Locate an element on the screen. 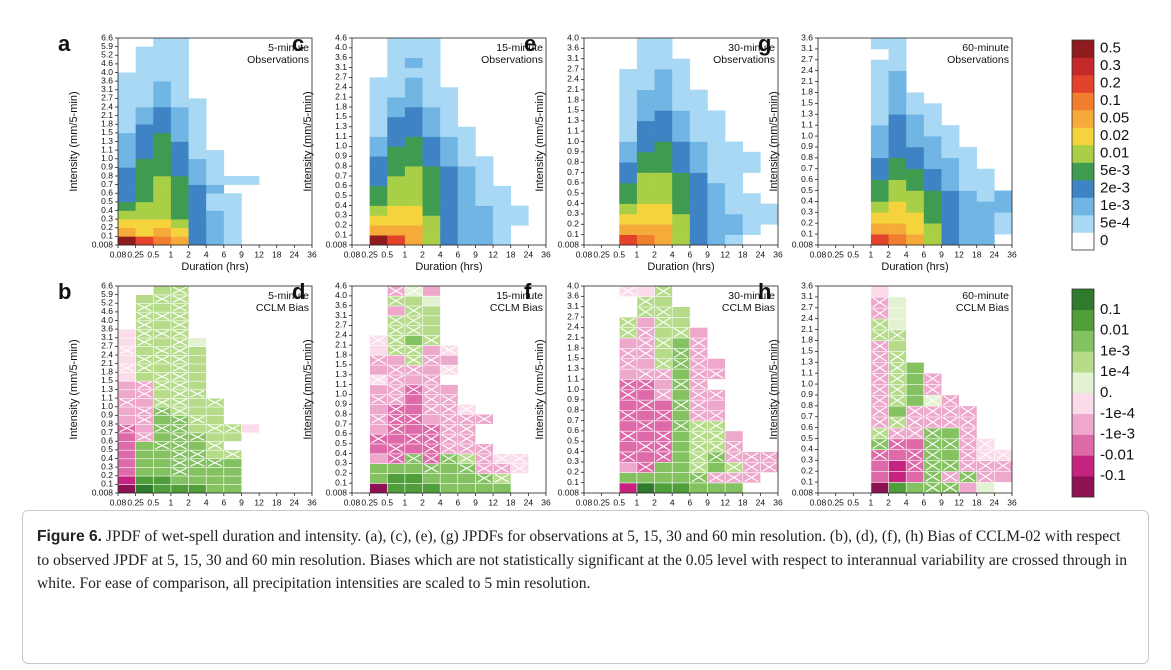 The width and height of the screenshot is (1171, 670). colorbar-frame is located at coordinates (1083, 393).